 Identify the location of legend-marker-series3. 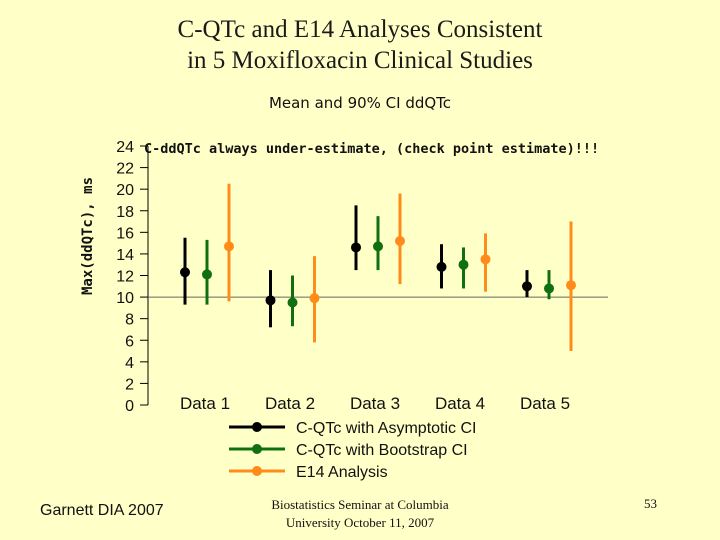
(257, 471).